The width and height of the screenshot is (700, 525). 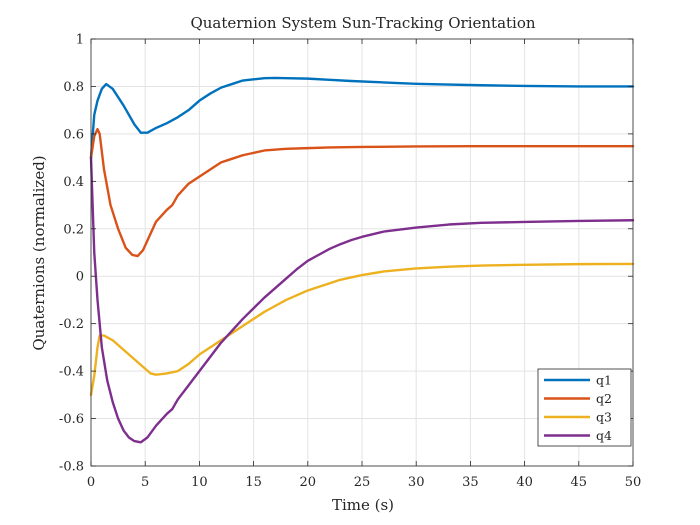 What do you see at coordinates (73, 229) in the screenshot?
I see `y-tick-label: 0.2` at bounding box center [73, 229].